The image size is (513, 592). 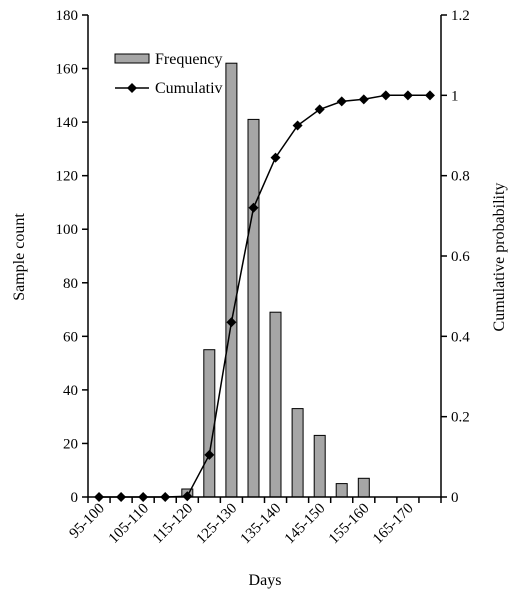 What do you see at coordinates (173, 524) in the screenshot?
I see `x-tick-label: 115-120` at bounding box center [173, 524].